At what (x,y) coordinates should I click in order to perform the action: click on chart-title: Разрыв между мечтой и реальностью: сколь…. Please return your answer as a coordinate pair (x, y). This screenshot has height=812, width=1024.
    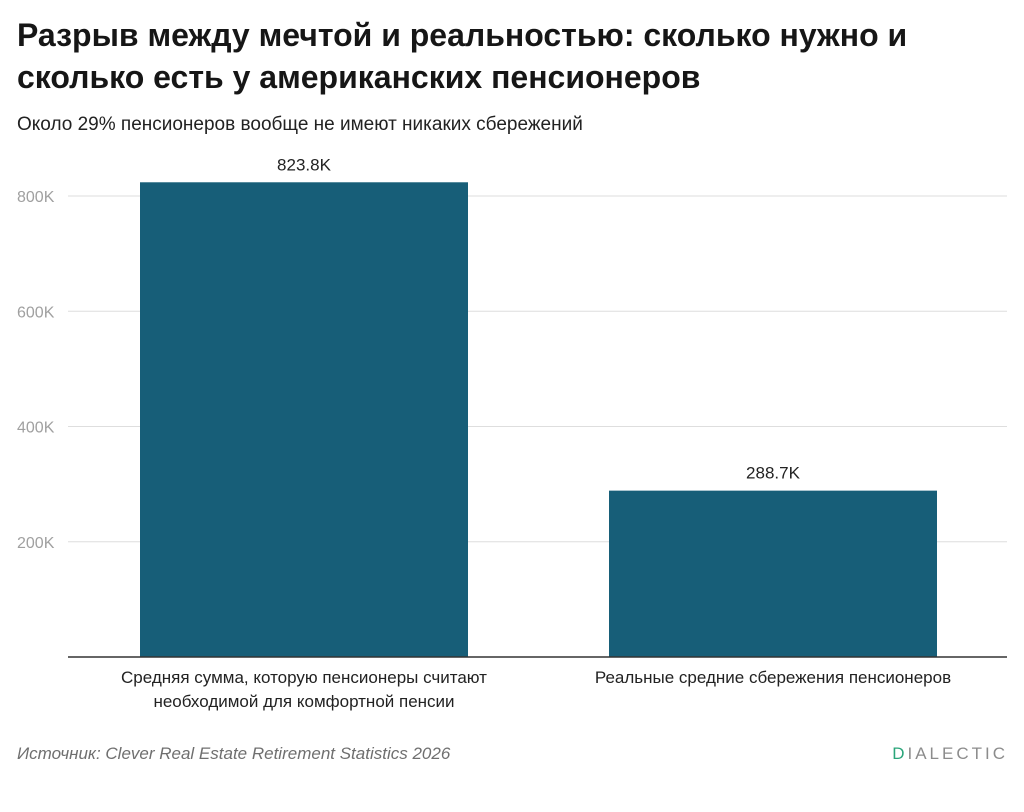
    Looking at the image, I should click on (462, 56).